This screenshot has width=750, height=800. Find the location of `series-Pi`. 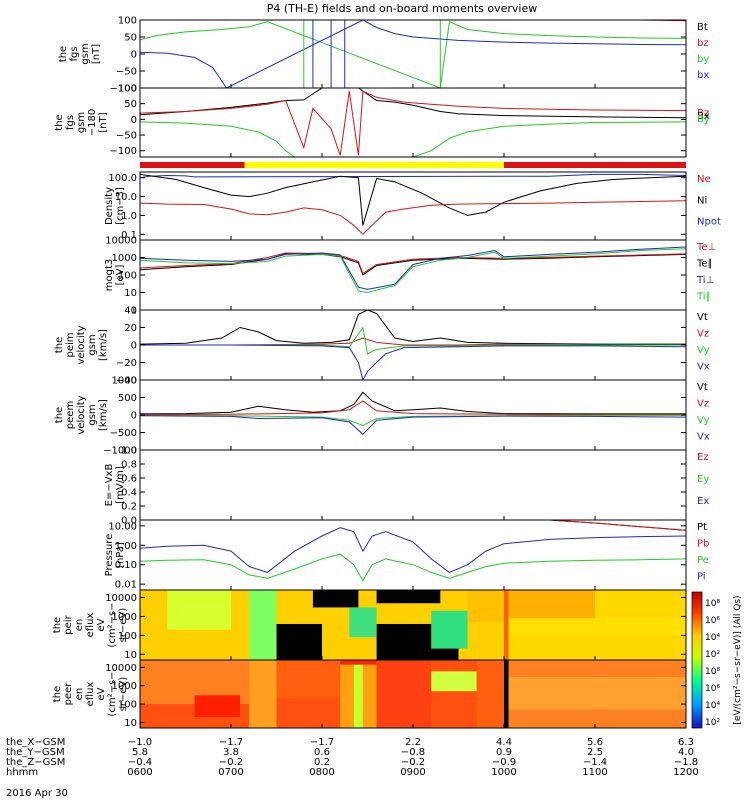

series-Pi is located at coordinates (413, 550).